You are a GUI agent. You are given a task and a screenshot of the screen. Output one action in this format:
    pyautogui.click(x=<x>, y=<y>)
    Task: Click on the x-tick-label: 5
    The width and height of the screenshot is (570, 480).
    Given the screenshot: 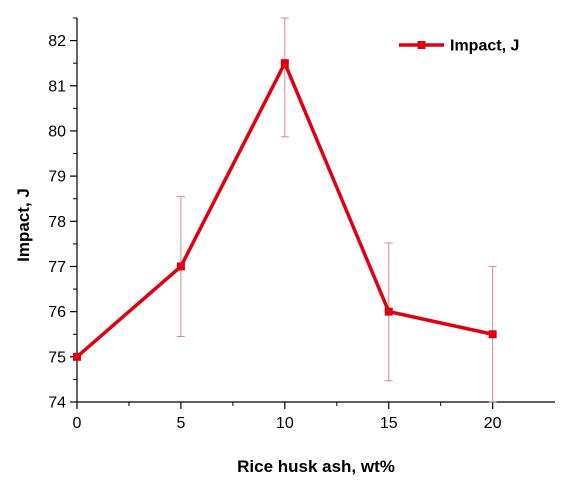 What is the action you would take?
    pyautogui.click(x=180, y=423)
    